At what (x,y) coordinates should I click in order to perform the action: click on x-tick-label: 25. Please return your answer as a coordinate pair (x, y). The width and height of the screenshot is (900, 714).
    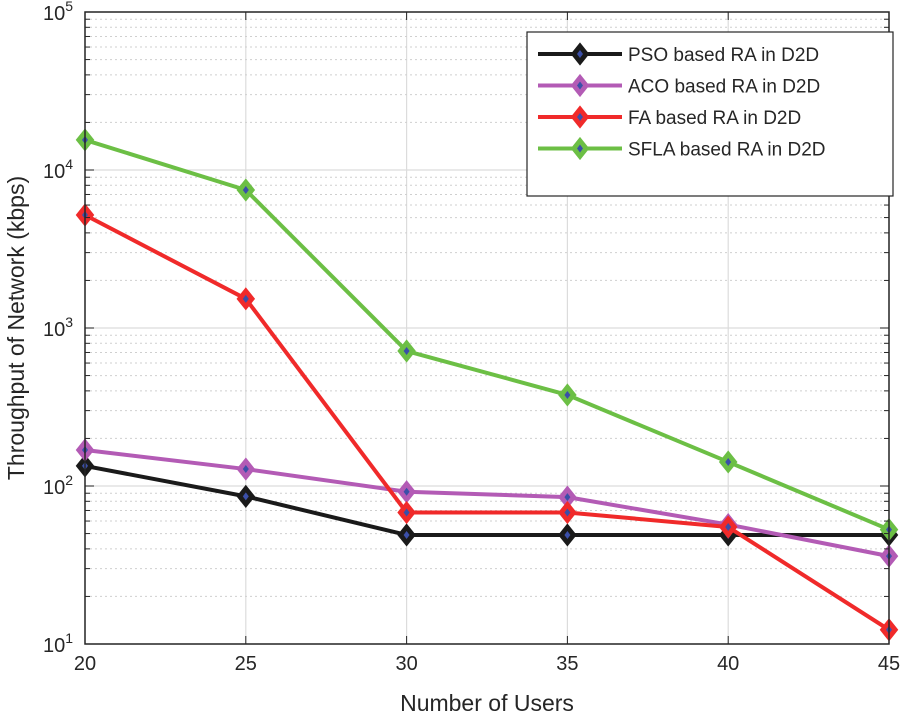
    Looking at the image, I should click on (246, 664).